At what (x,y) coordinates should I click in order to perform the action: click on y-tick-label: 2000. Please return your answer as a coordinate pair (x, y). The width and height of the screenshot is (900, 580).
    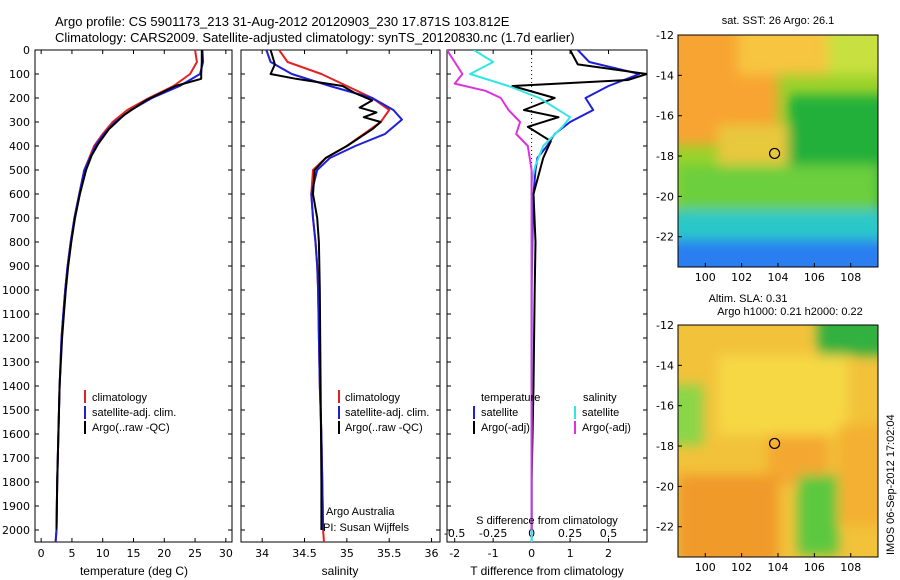
    Looking at the image, I should click on (16, 530).